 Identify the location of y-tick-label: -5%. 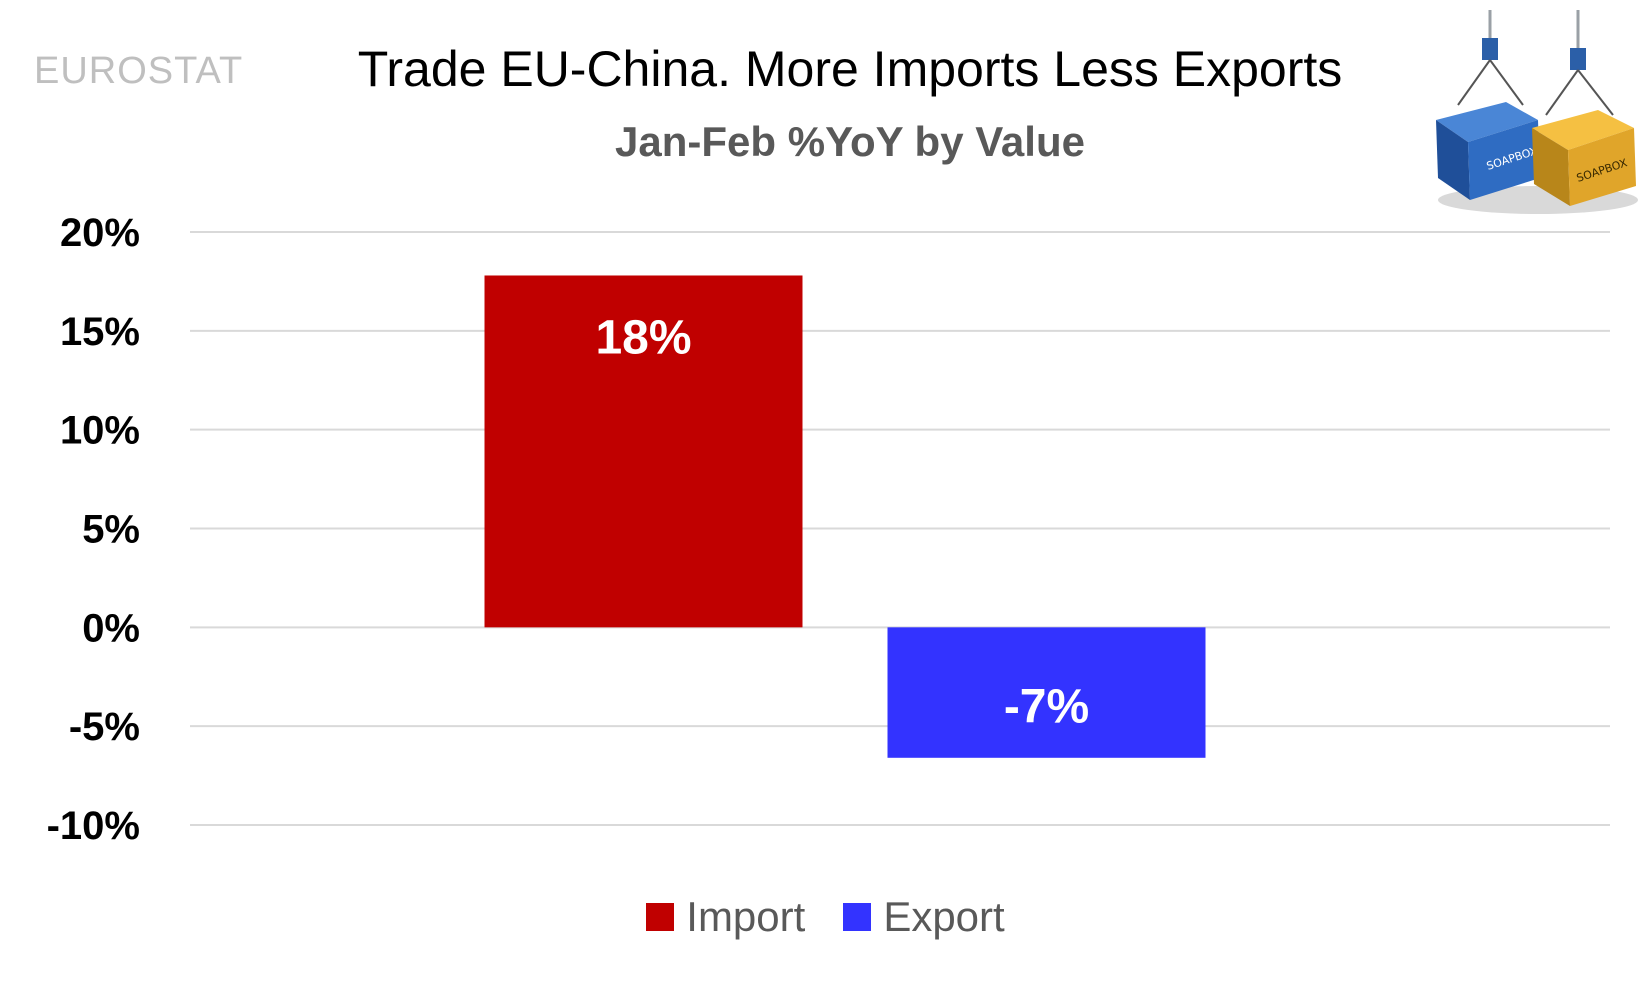
(104, 727).